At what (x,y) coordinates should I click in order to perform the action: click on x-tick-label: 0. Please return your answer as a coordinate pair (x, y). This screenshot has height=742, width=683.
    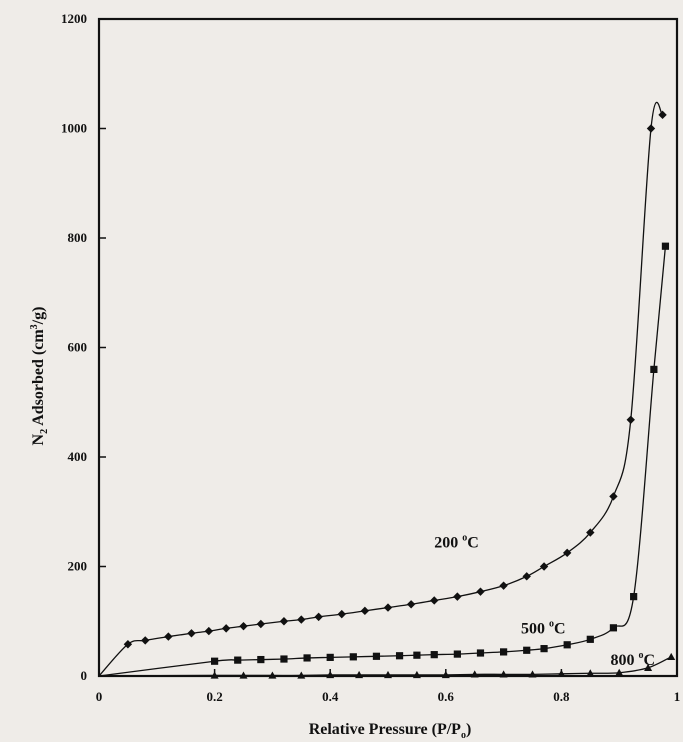
    Looking at the image, I should click on (99, 696).